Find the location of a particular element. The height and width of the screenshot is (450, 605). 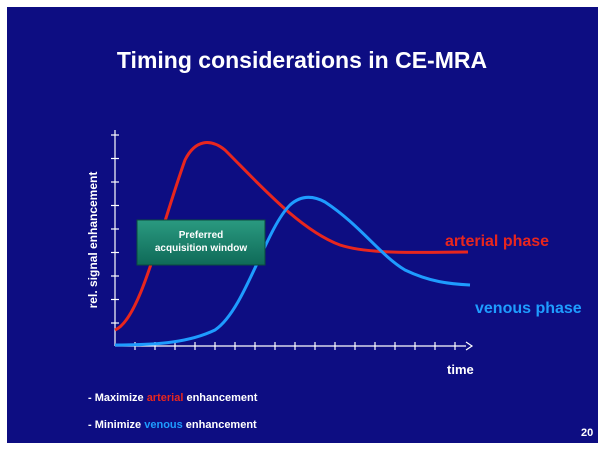

window-text: acquisition window is located at coordinates (201, 248).